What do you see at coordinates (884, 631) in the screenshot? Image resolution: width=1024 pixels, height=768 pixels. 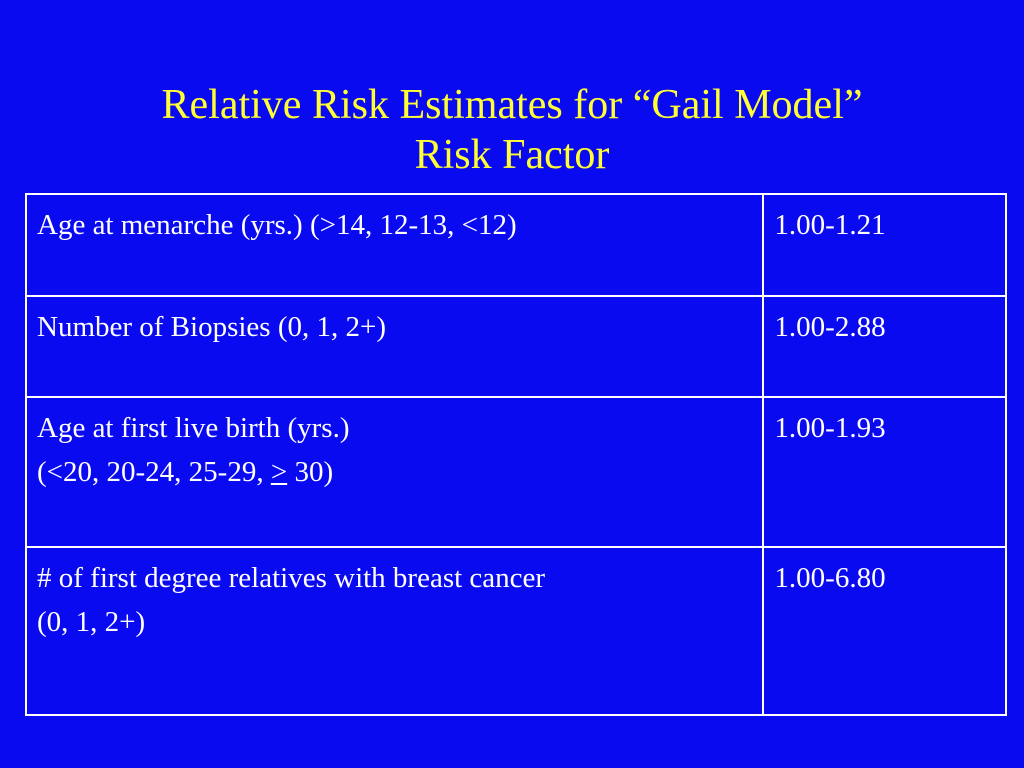 I see `relative-risk-cell: 1.00-6.80` at bounding box center [884, 631].